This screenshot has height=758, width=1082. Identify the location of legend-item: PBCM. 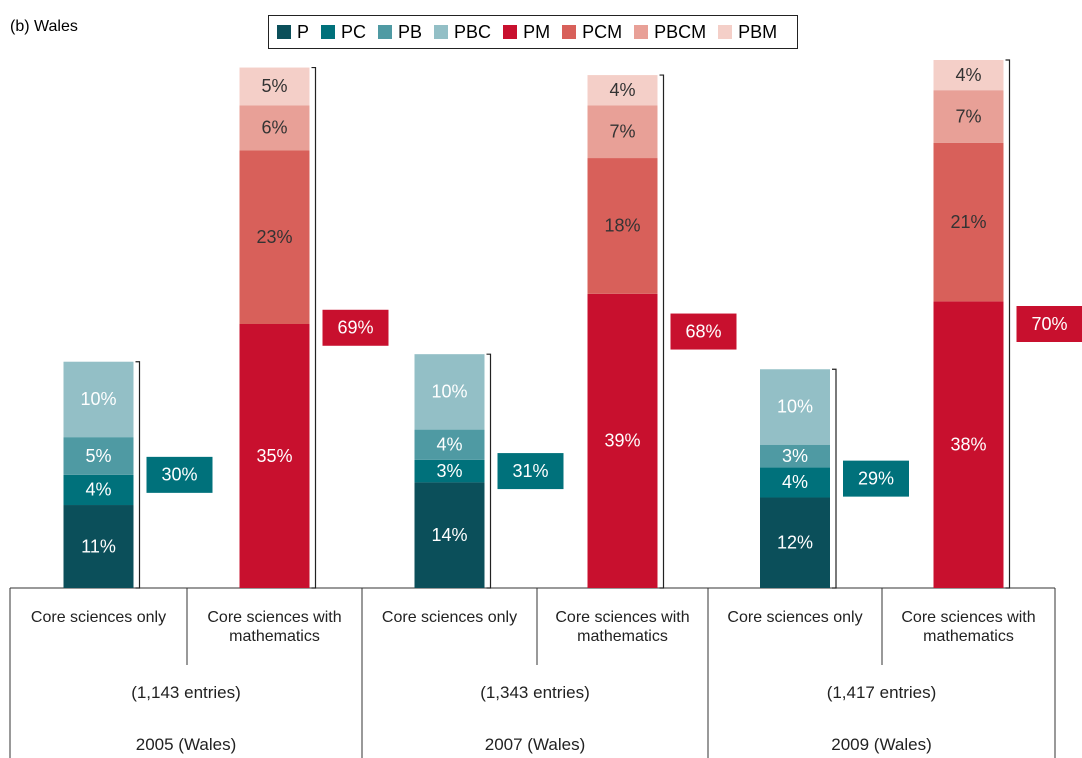
(670, 32).